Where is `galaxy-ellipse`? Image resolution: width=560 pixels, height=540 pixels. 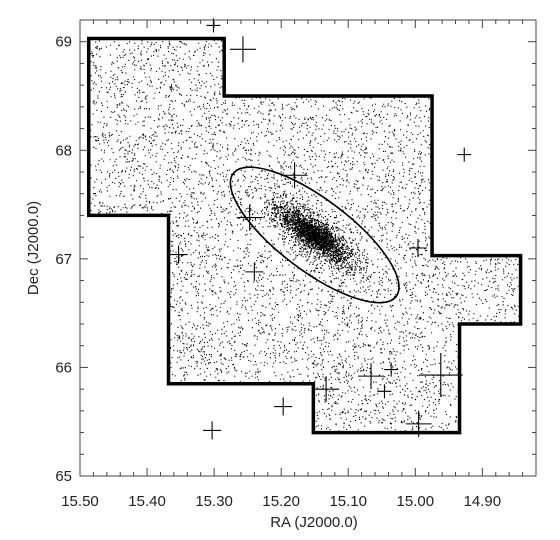
galaxy-ellipse is located at coordinates (314, 235).